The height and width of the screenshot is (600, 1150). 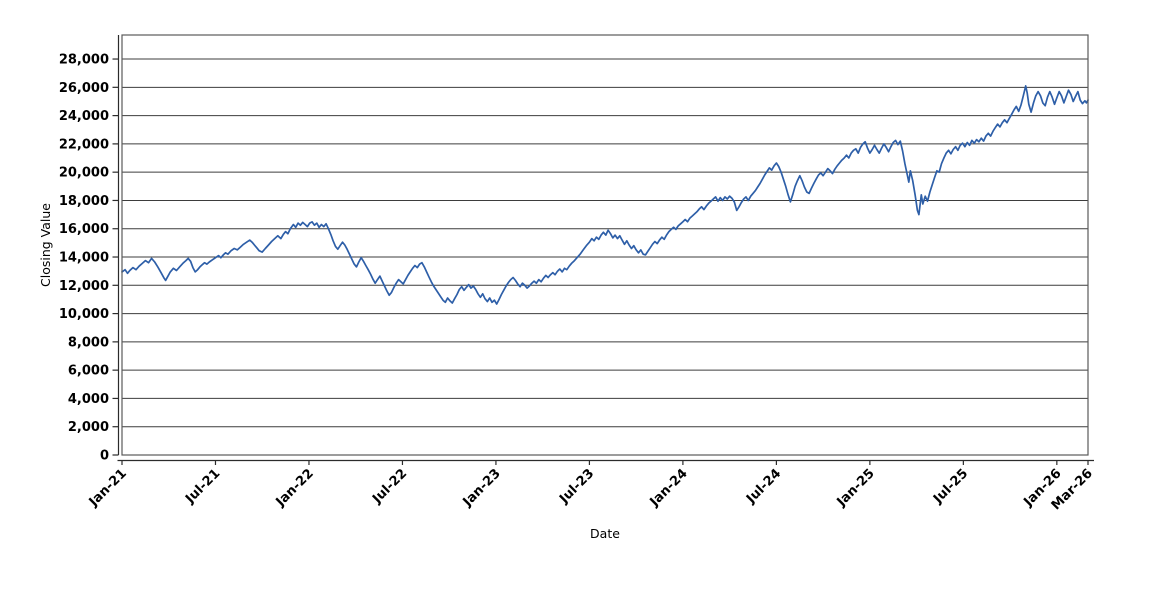 What do you see at coordinates (84, 286) in the screenshot?
I see `y-tick-label: 12,000` at bounding box center [84, 286].